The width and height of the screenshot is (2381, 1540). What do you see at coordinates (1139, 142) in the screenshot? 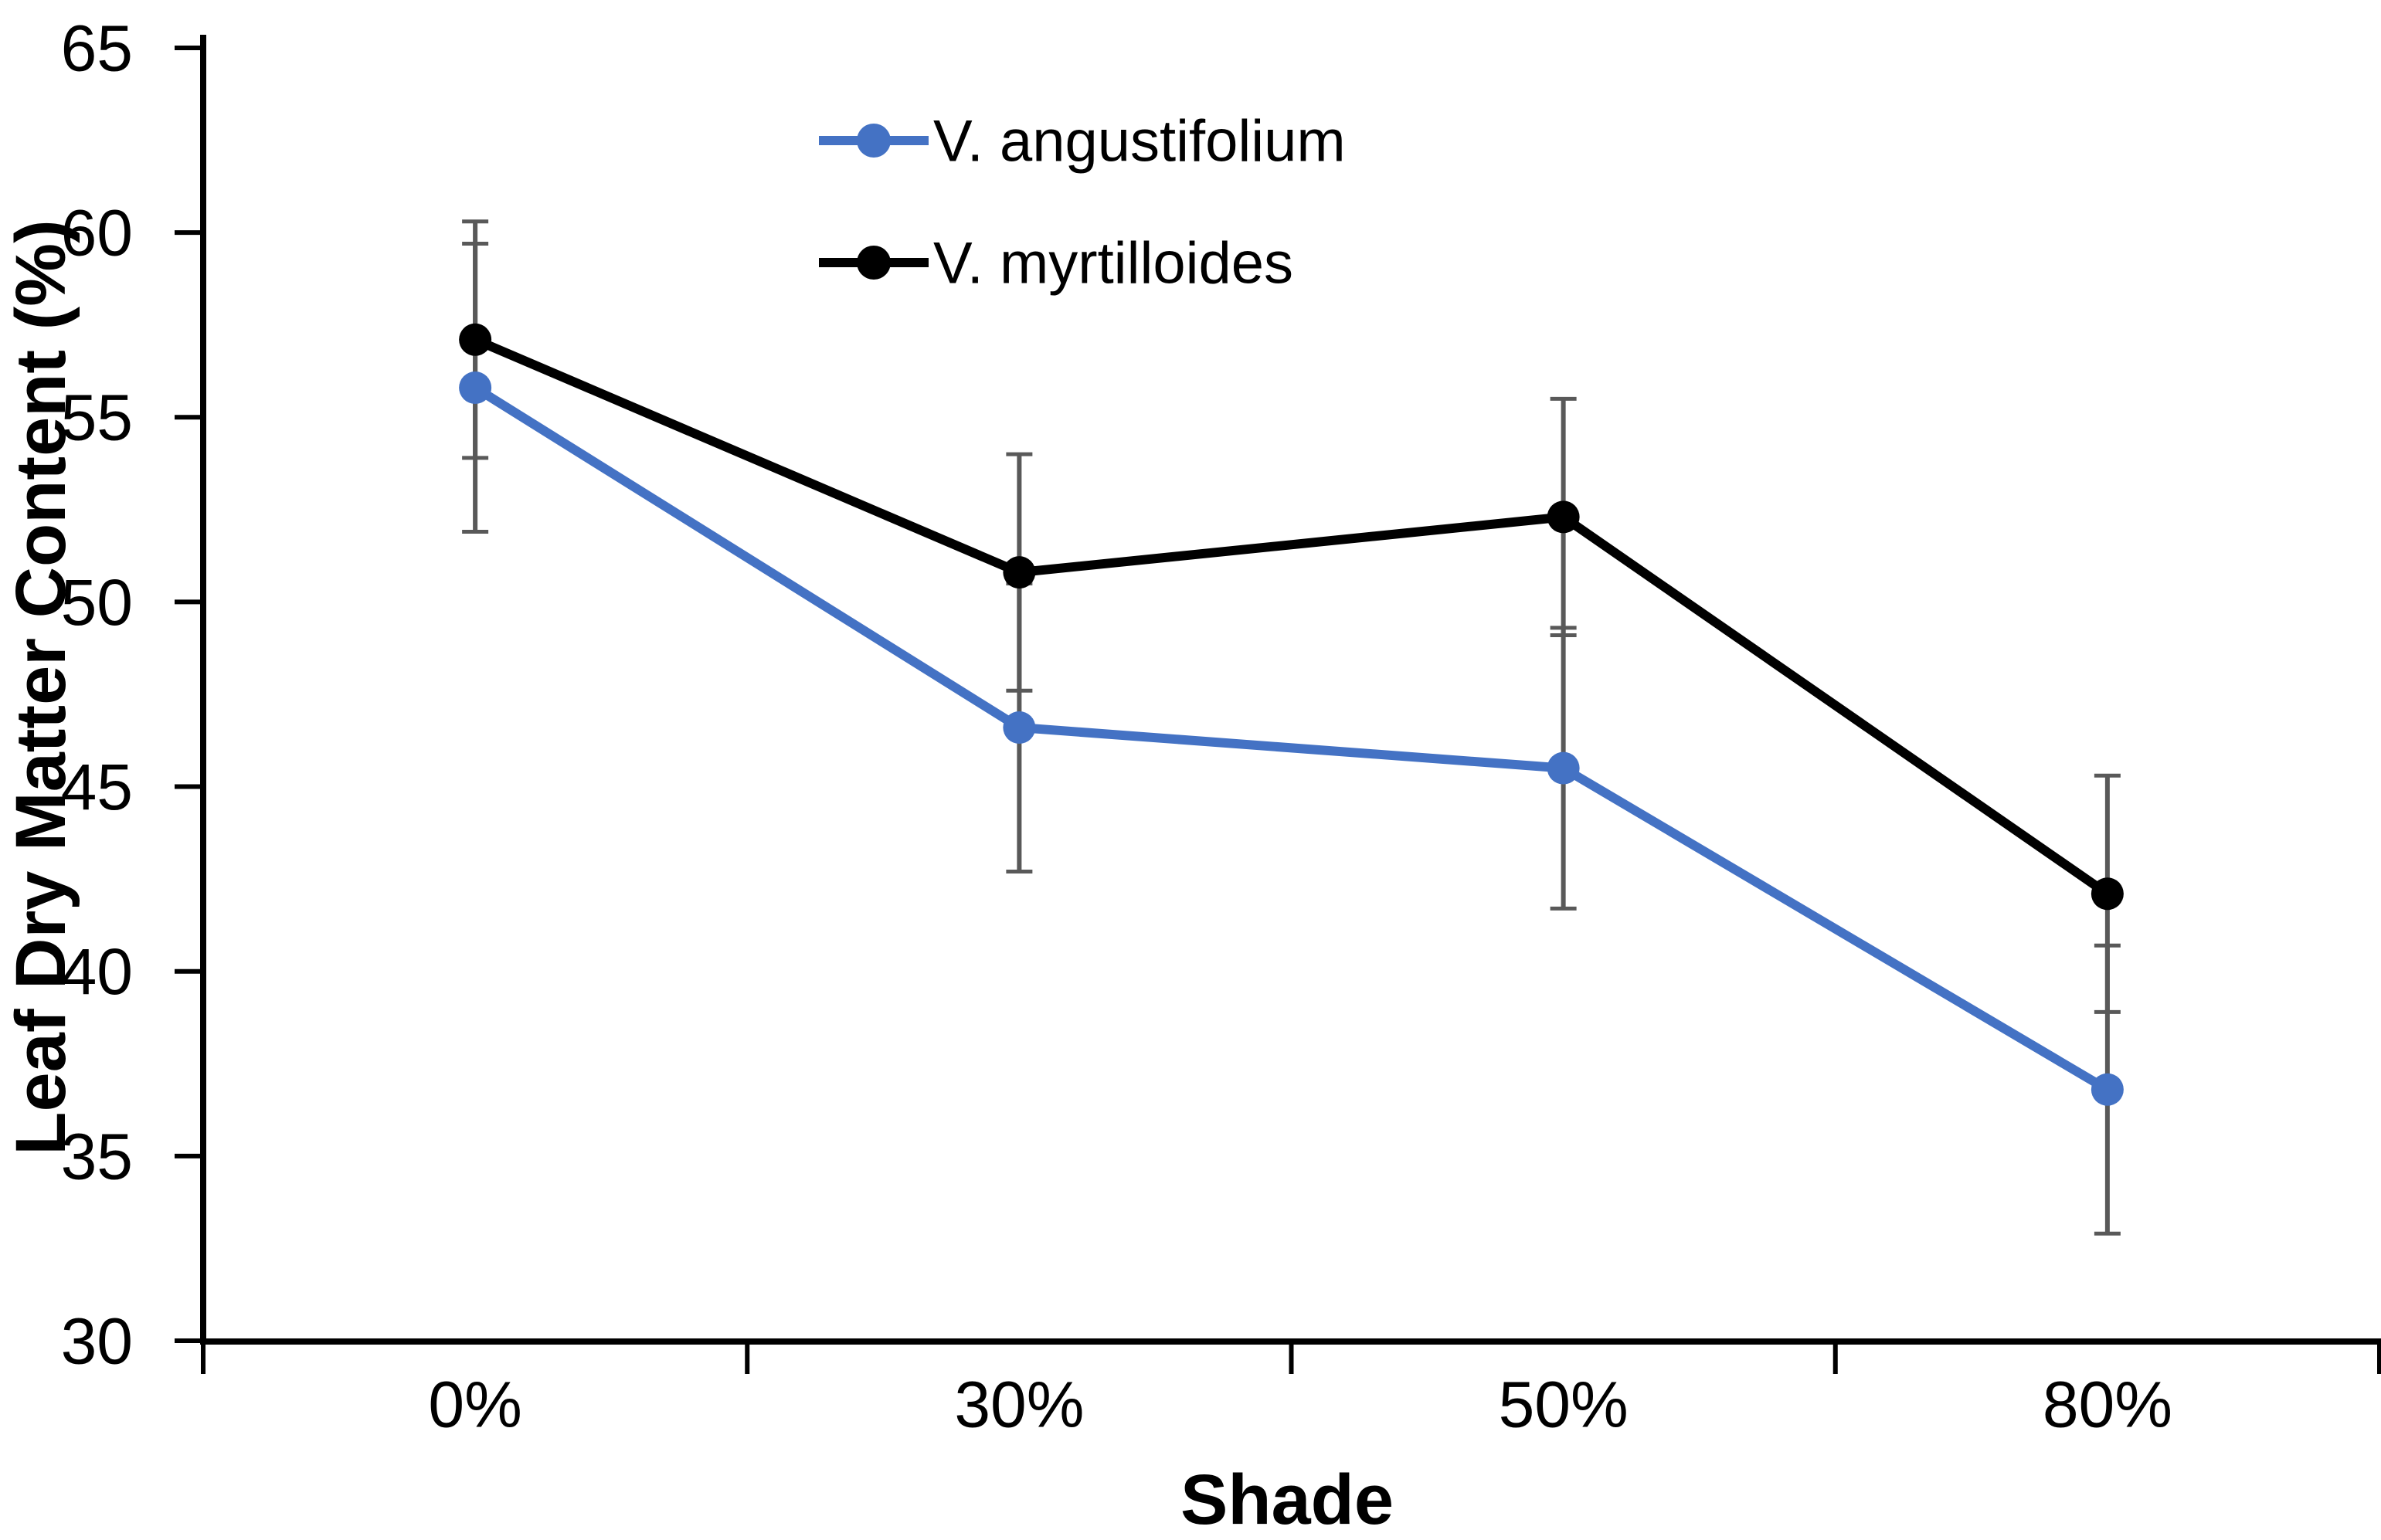
I see `legend-label-angustifolium: V. angustifolium` at bounding box center [1139, 142].